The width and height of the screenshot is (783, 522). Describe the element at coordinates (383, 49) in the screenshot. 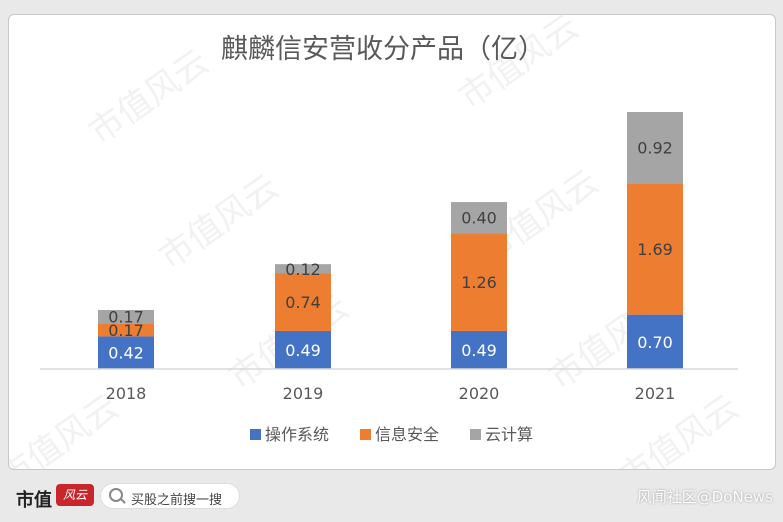

I see `chart-title: 麒麟信安营收分产品（亿）` at that location.